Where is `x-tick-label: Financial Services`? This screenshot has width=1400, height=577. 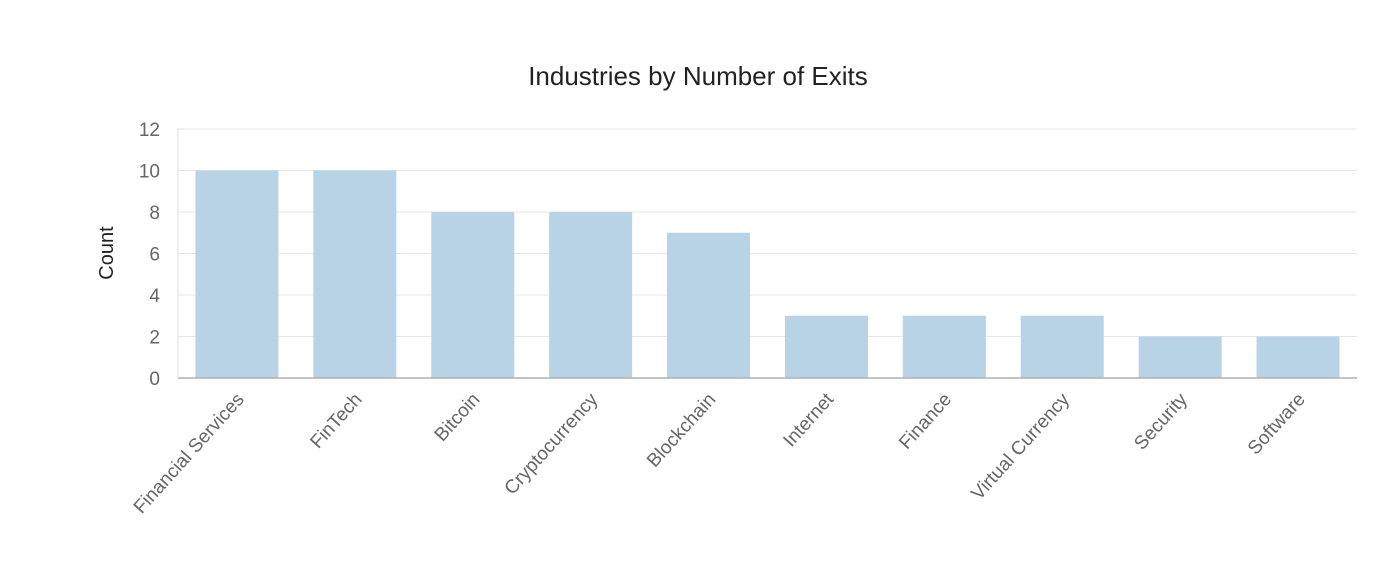 x-tick-label: Financial Services is located at coordinates (189, 453).